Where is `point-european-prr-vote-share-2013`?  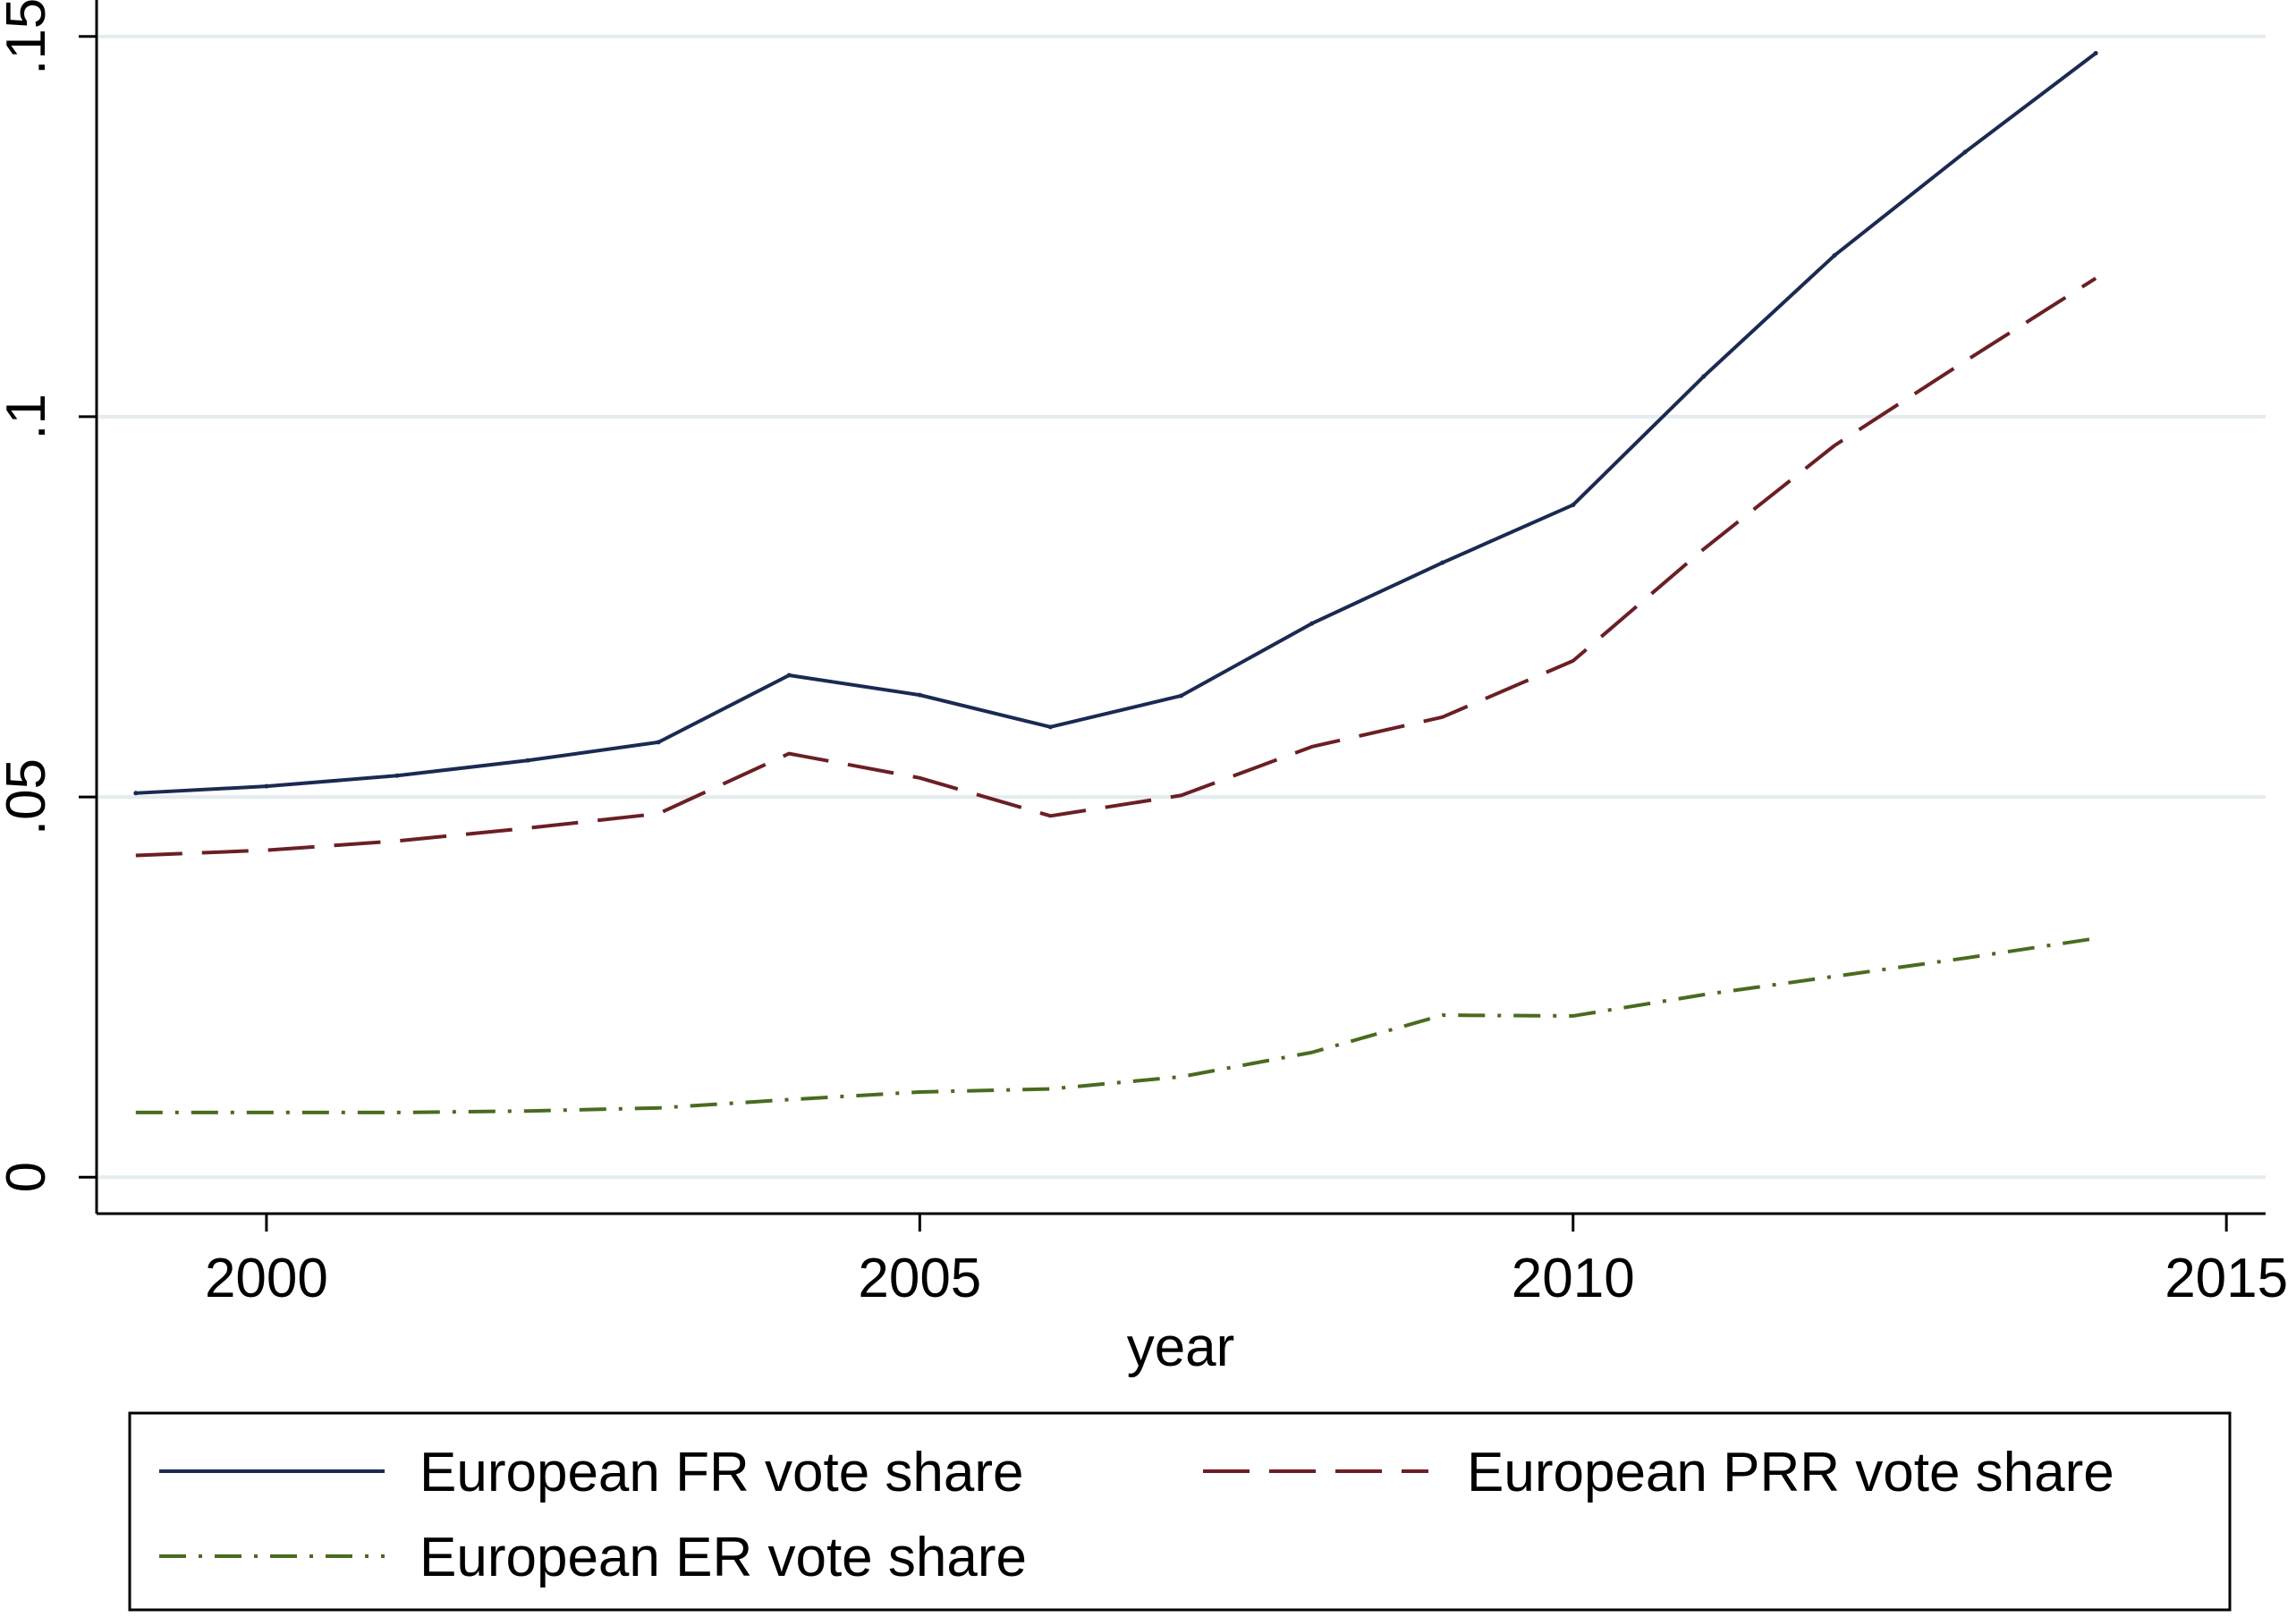
point-european-prr-vote-share-2013 is located at coordinates (1966, 361).